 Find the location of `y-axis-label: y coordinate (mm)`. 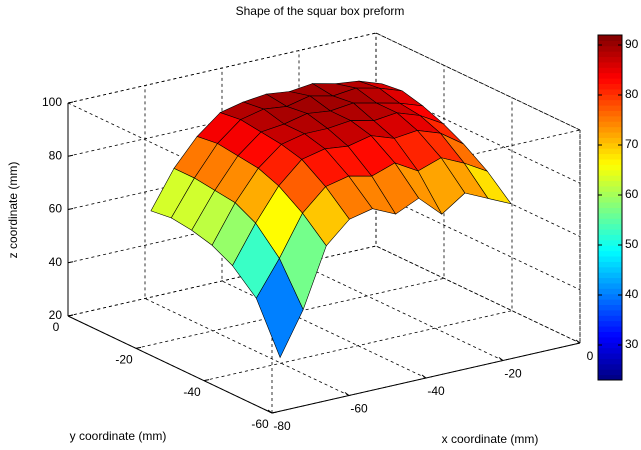

y-axis-label: y coordinate (mm) is located at coordinates (118, 436).